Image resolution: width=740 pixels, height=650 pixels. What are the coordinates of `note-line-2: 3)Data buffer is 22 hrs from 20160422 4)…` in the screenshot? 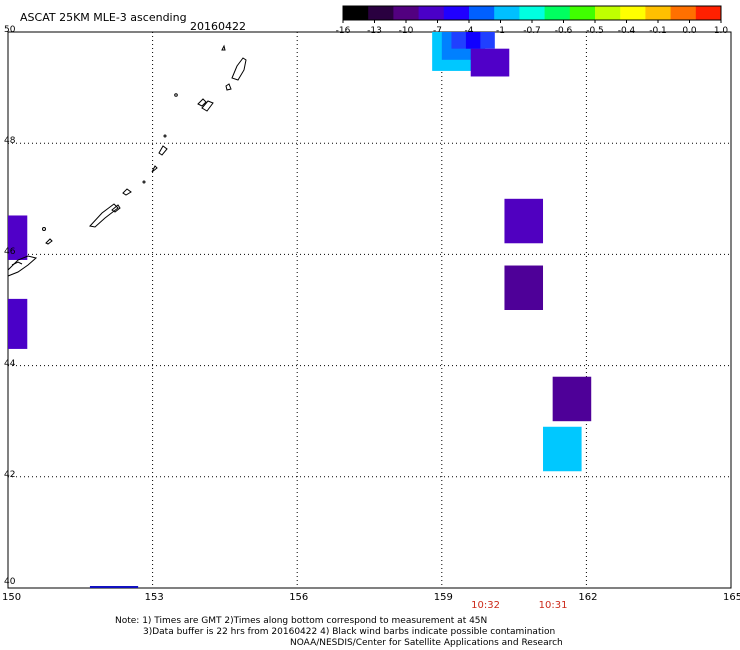 It's located at (349, 632).